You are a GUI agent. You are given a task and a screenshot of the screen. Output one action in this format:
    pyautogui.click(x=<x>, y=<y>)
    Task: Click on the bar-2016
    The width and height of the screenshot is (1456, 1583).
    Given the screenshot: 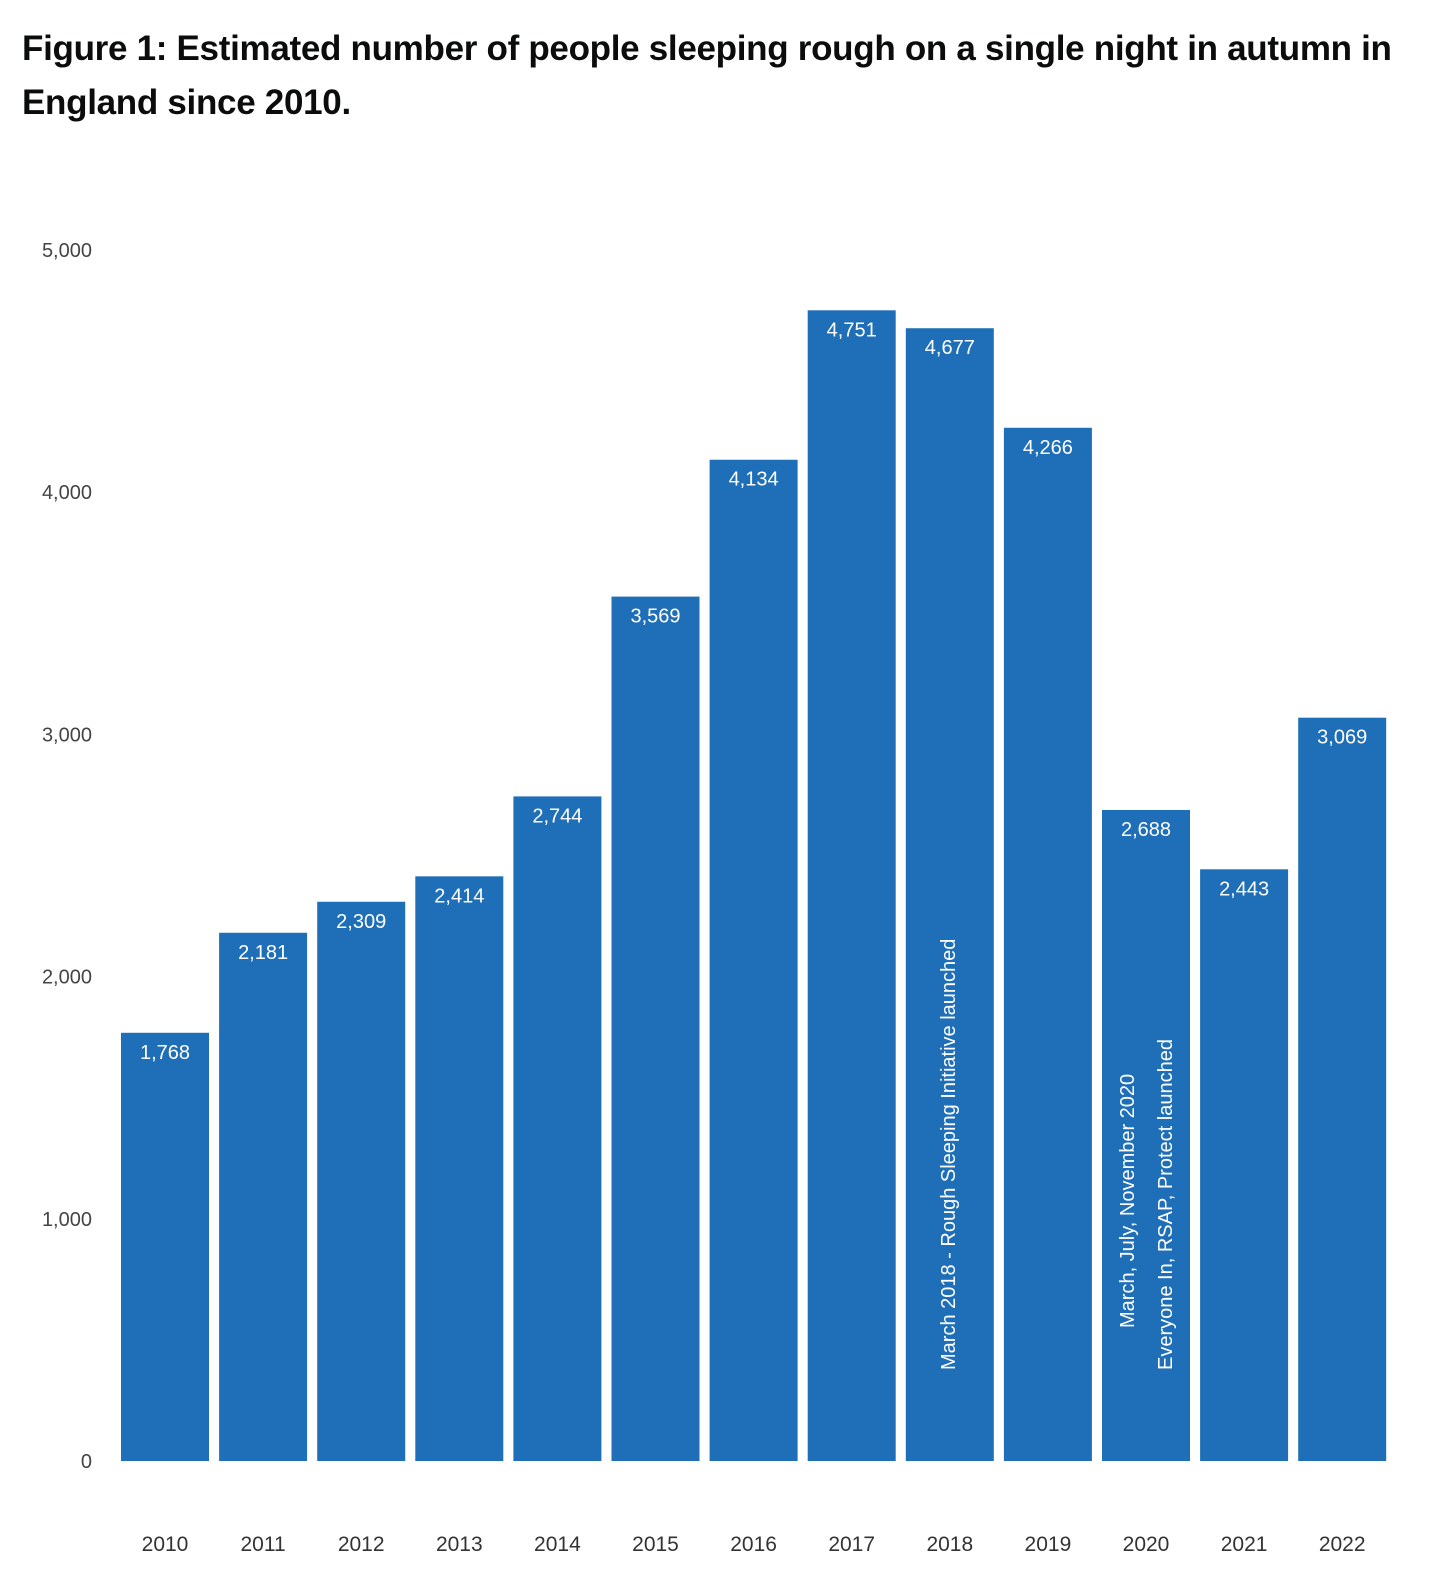 What is the action you would take?
    pyautogui.click(x=753, y=960)
    